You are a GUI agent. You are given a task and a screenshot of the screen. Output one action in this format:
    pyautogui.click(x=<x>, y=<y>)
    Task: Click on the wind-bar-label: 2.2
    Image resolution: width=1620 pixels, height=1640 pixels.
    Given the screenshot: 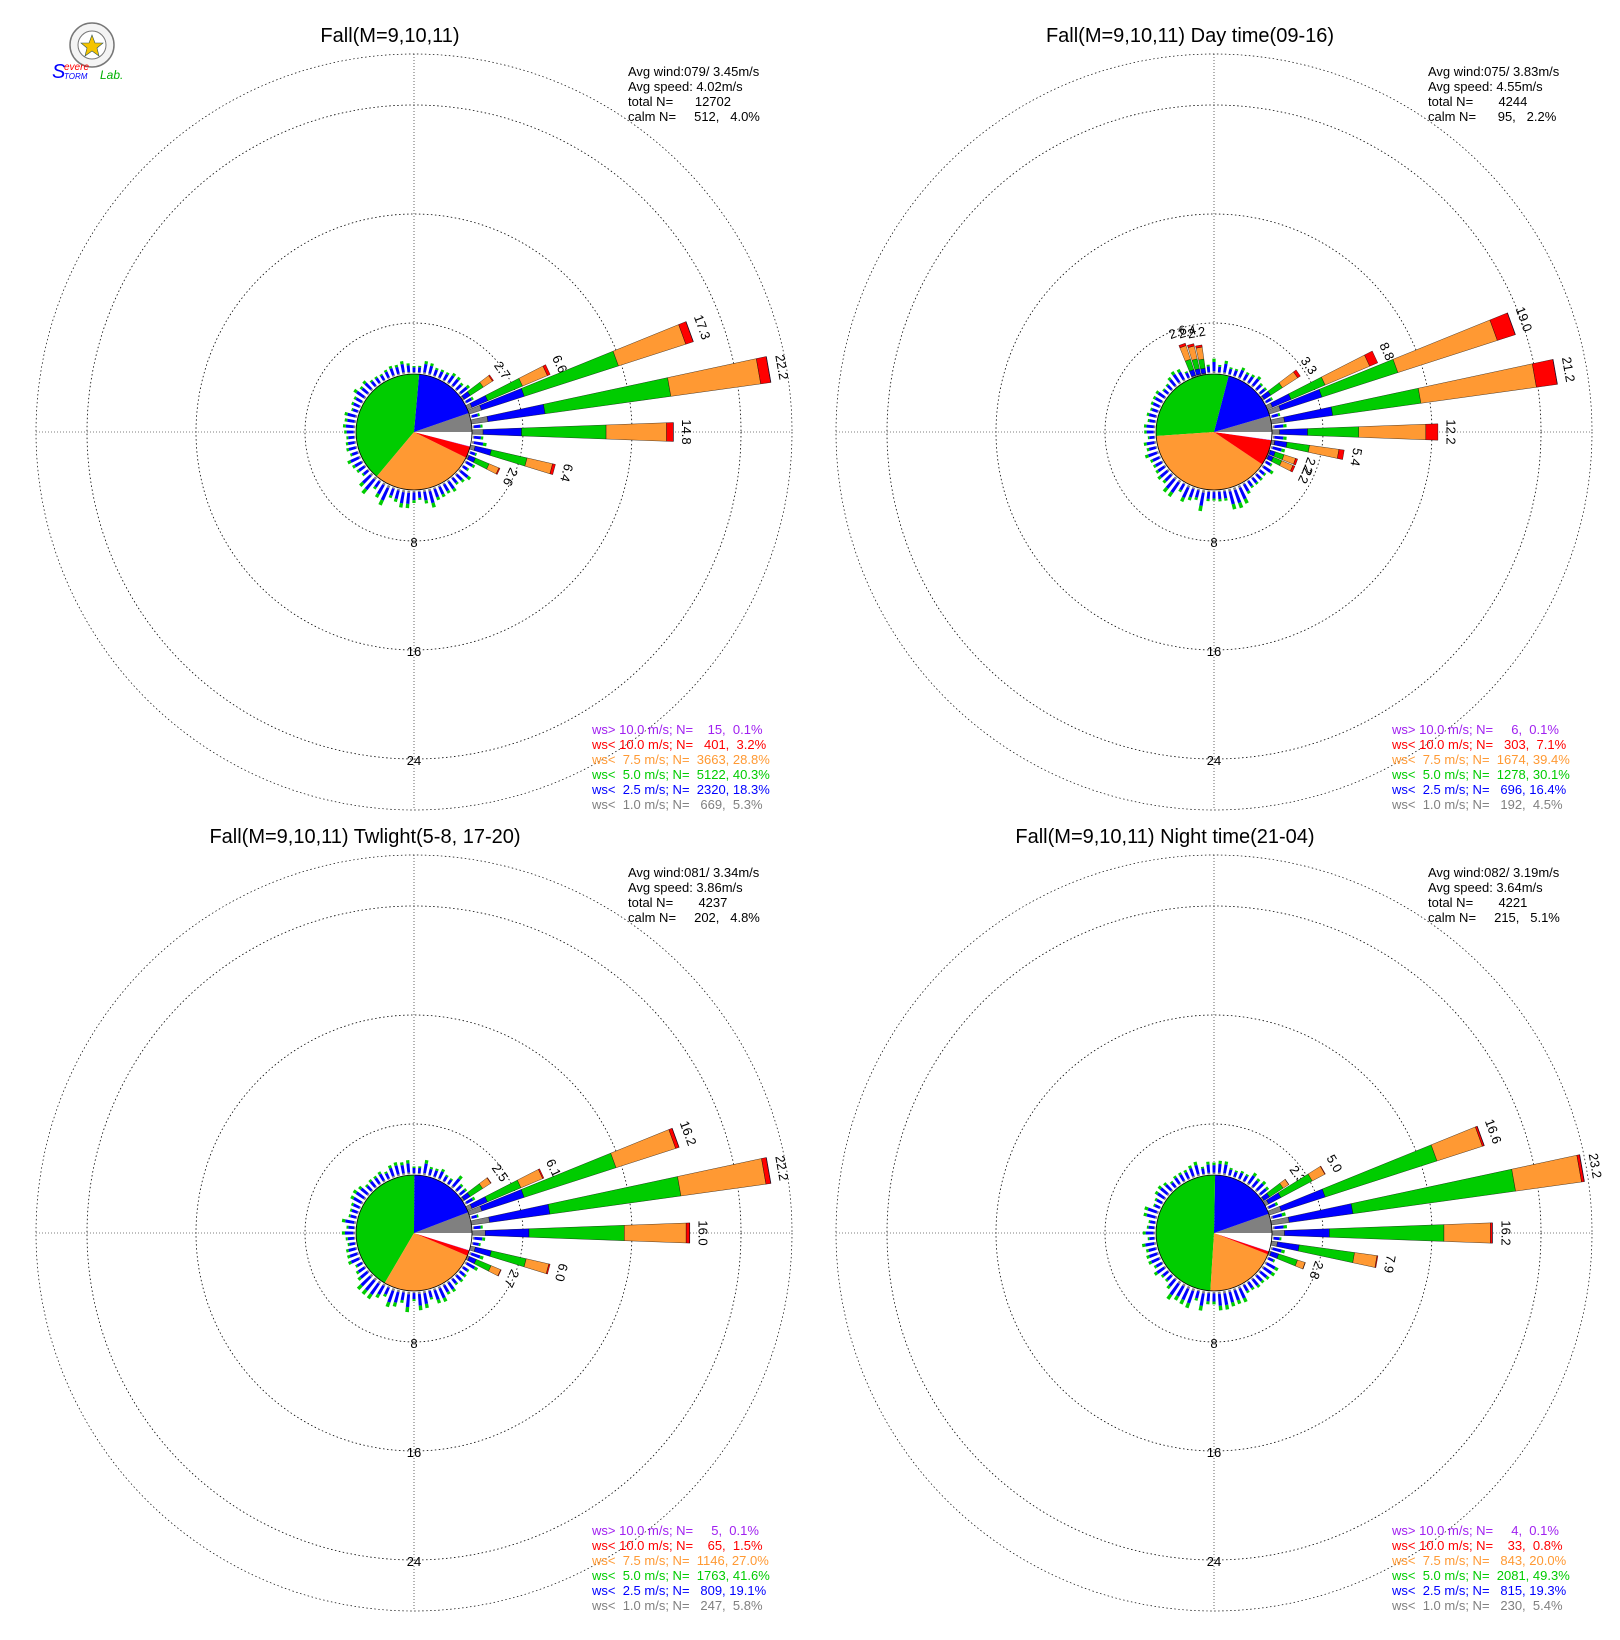 What is the action you would take?
    pyautogui.click(x=1305, y=474)
    